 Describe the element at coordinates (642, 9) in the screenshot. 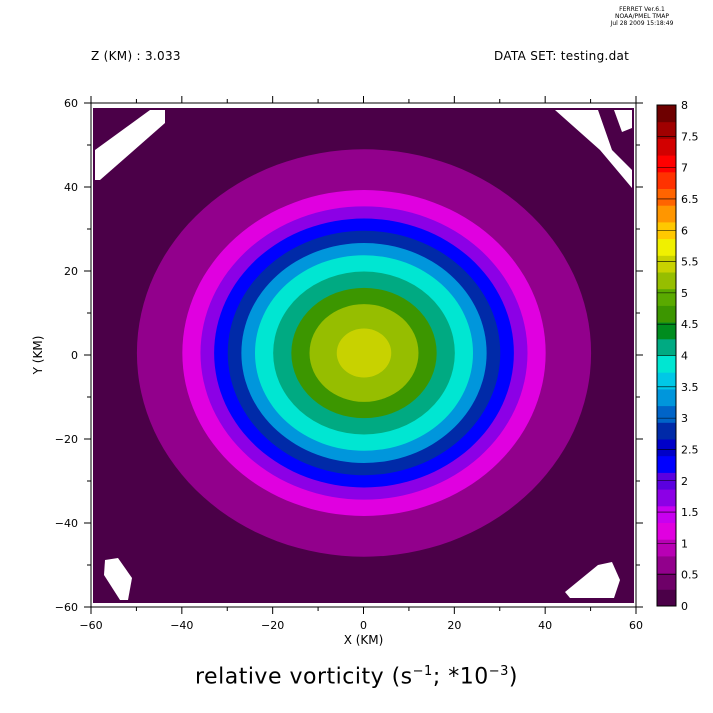

I see `meta-line-1: FERRET Ver.6.1` at that location.